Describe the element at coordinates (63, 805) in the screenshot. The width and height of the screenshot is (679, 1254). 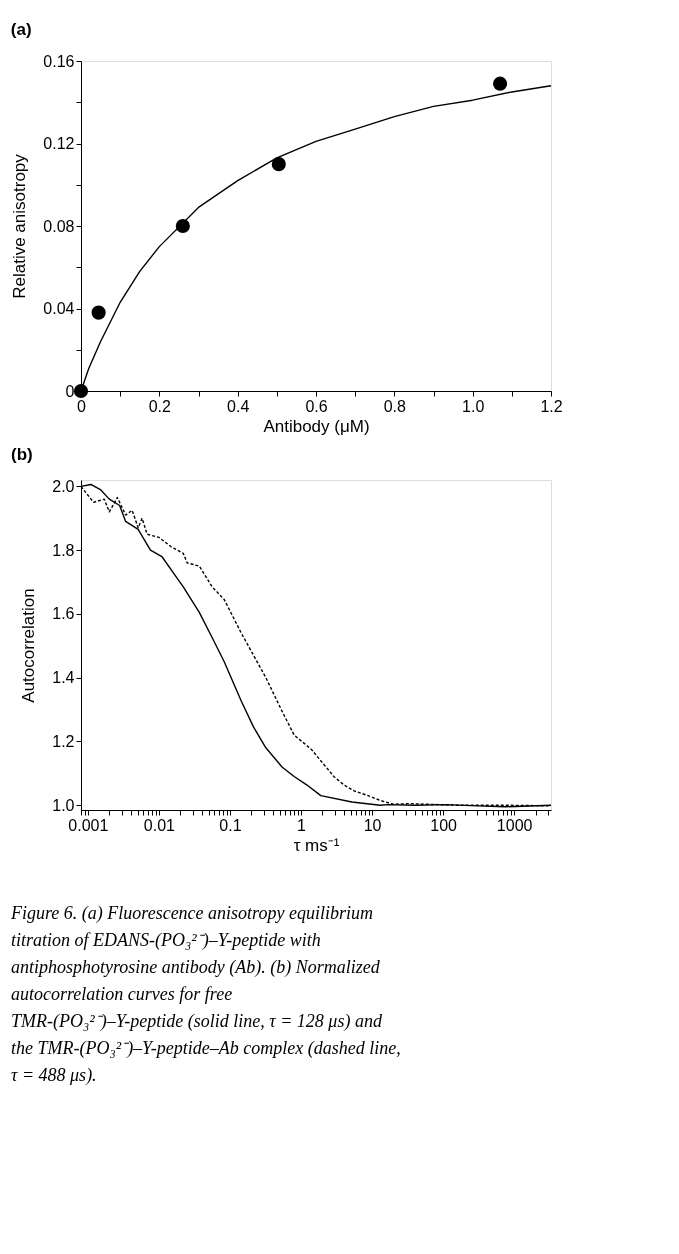
I see `y-tick-label: 1.0` at that location.